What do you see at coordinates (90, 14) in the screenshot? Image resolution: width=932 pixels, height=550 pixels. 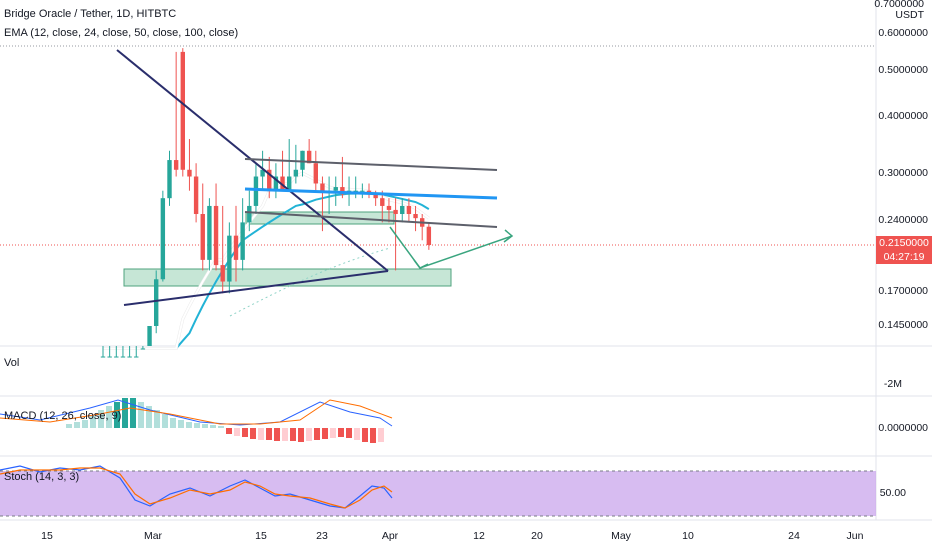 I see `symbol-title: Bridge Oracle / Tether, 1D, HITBTC` at bounding box center [90, 14].